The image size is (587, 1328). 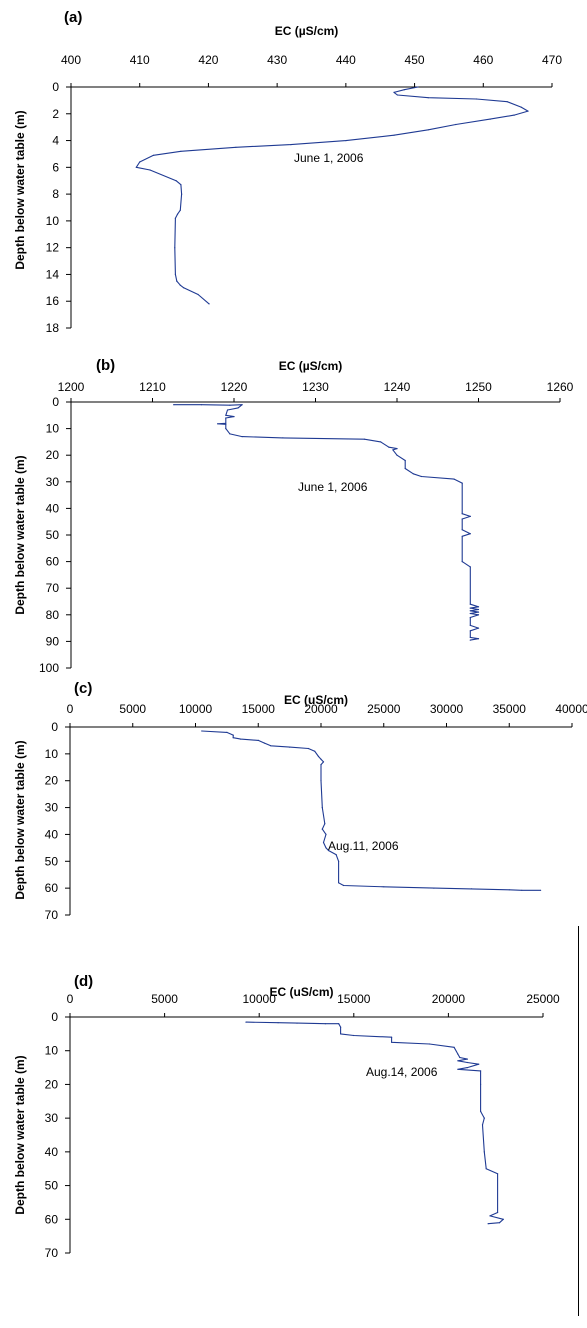 What do you see at coordinates (552, 60) in the screenshot?
I see `x-tick-label: 470` at bounding box center [552, 60].